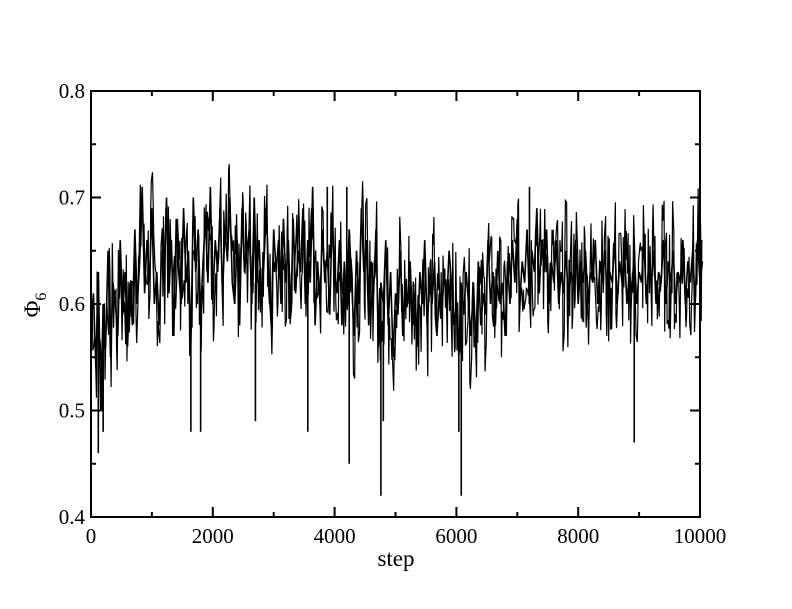 The width and height of the screenshot is (792, 609). I want to click on y-axis-label: Φ6, so click(35, 305).